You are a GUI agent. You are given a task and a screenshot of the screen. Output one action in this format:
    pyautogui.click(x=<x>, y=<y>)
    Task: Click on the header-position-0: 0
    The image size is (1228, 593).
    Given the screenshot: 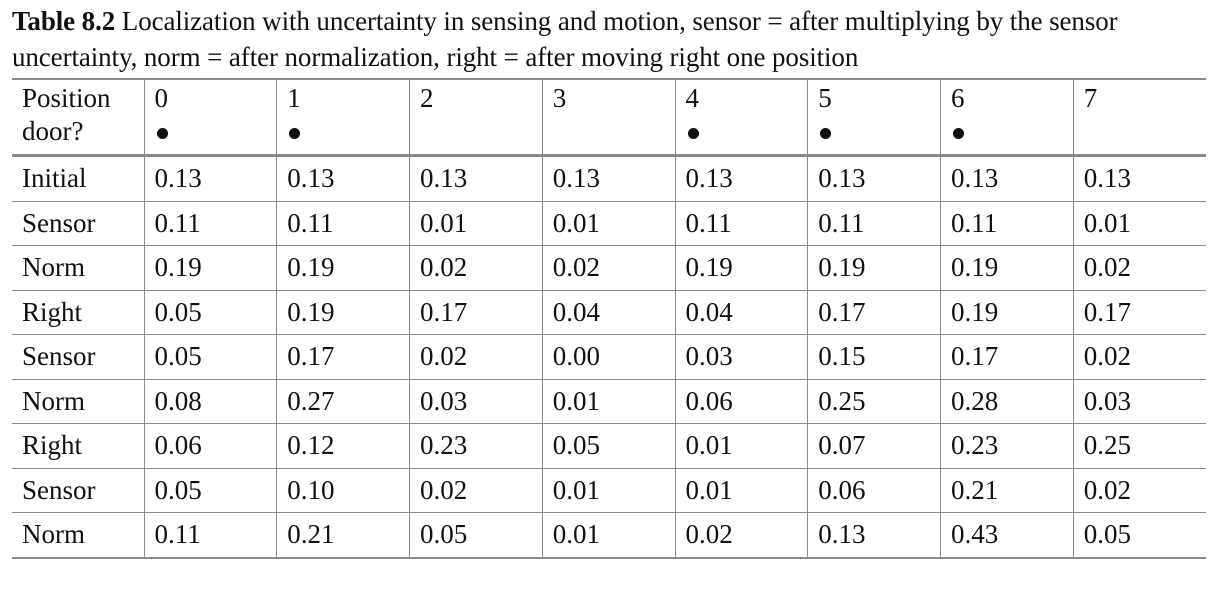 What is the action you would take?
    pyautogui.click(x=210, y=97)
    